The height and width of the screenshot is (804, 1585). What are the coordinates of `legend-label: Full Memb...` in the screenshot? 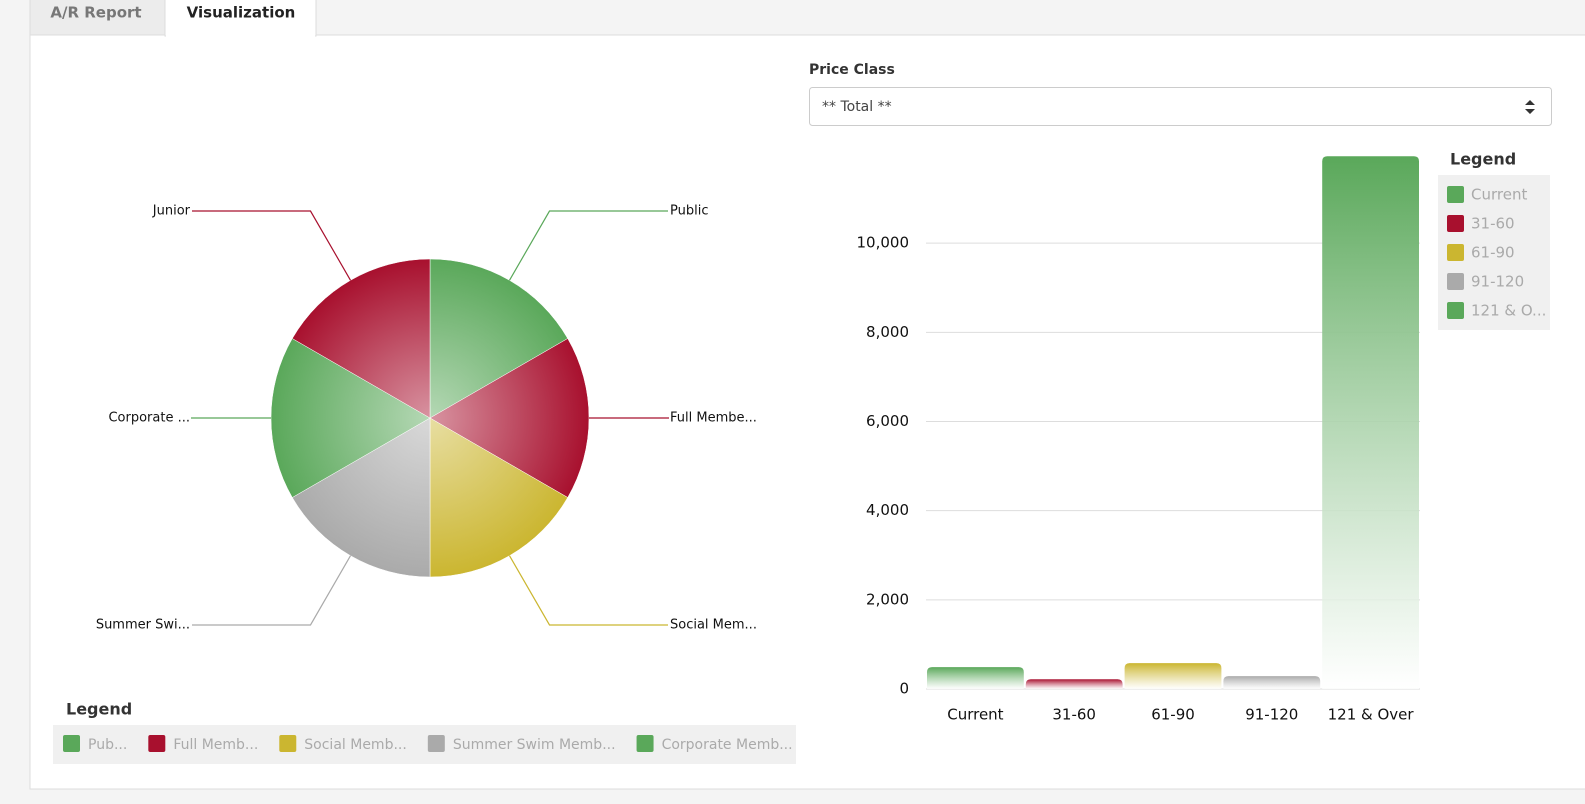 It's located at (215, 745).